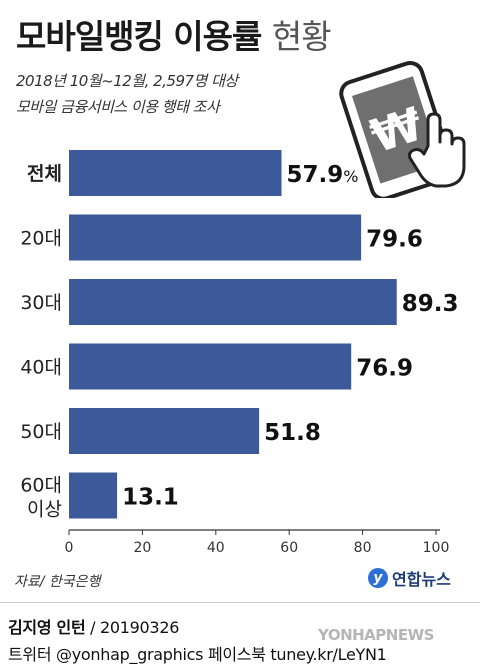 The image size is (480, 670). I want to click on title: 모바일뱅킹 이용률 현황, so click(174, 34).